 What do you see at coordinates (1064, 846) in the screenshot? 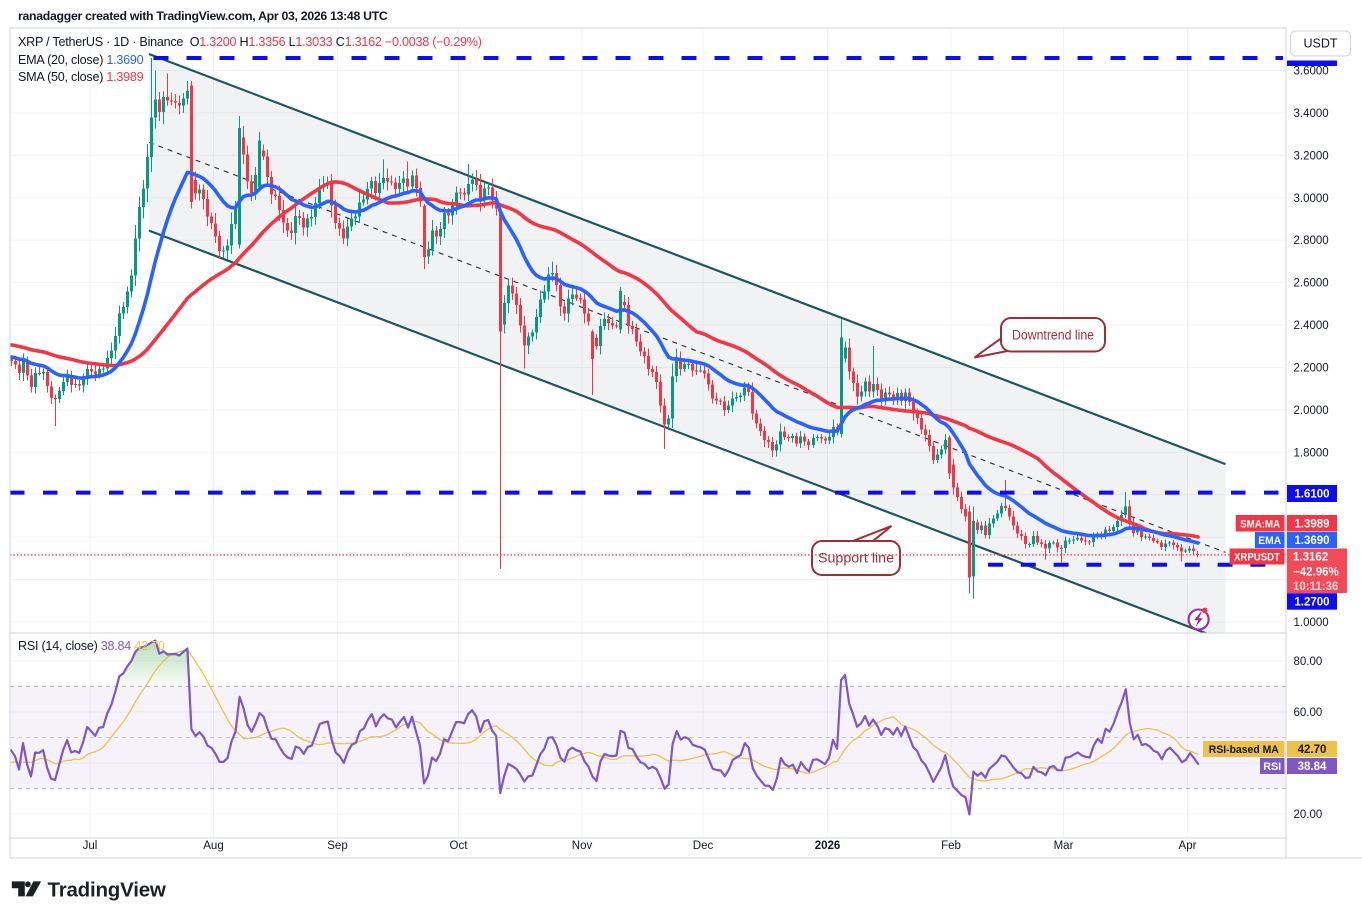
I see `svg-text: Mar` at bounding box center [1064, 846].